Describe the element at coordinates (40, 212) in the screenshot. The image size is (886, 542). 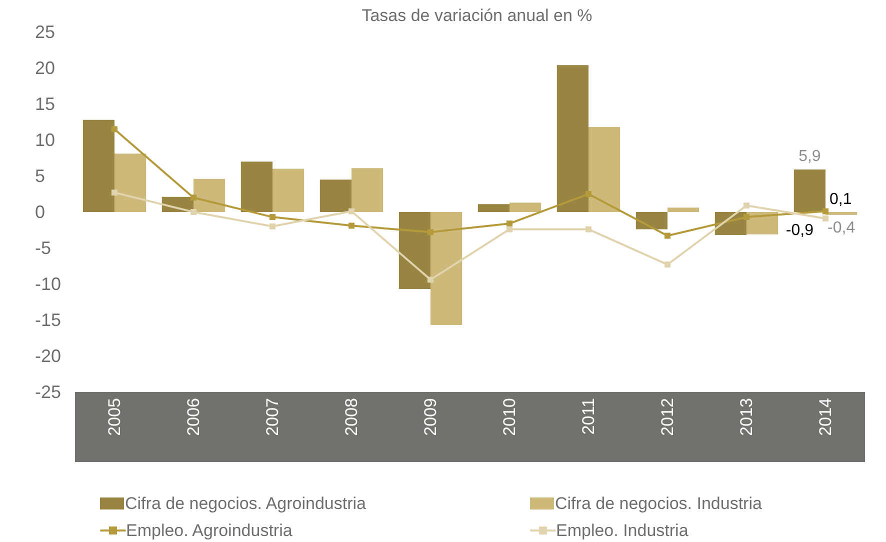
I see `y-tick-label: 0` at that location.